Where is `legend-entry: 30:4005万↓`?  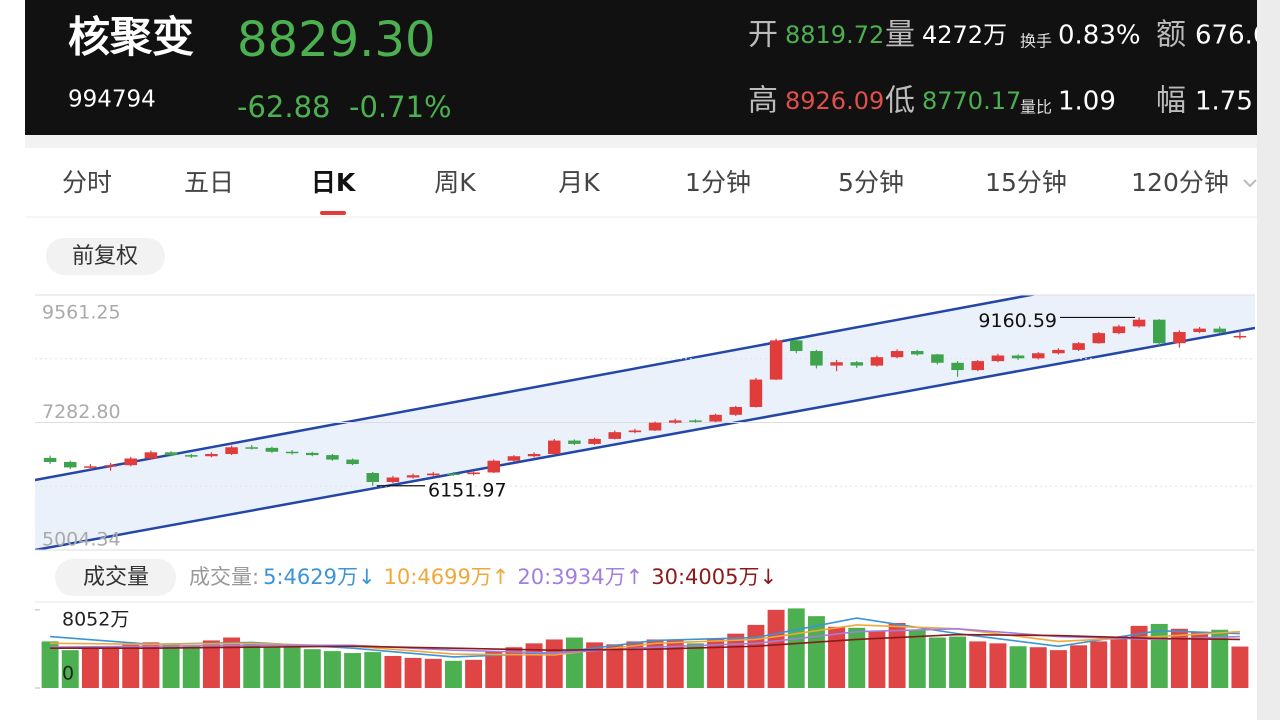
legend-entry: 30:4005万↓ is located at coordinates (714, 577).